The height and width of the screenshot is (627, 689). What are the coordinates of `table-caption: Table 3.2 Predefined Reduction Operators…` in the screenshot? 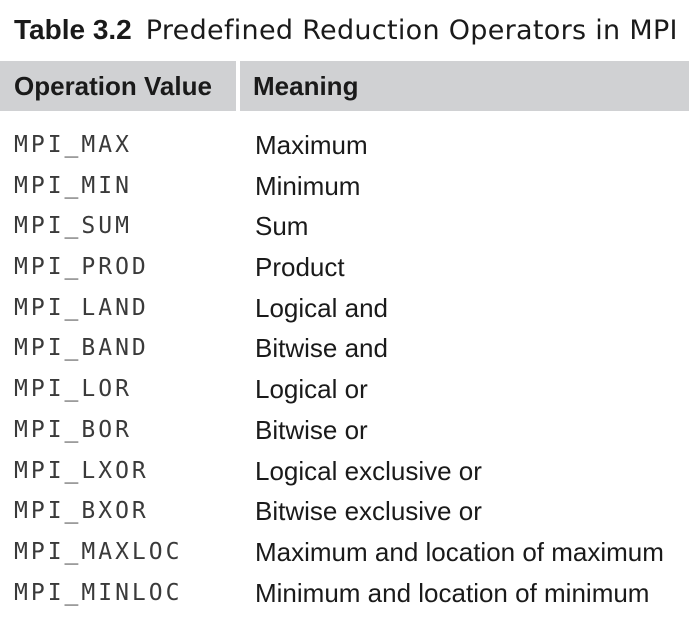 It's located at (346, 34).